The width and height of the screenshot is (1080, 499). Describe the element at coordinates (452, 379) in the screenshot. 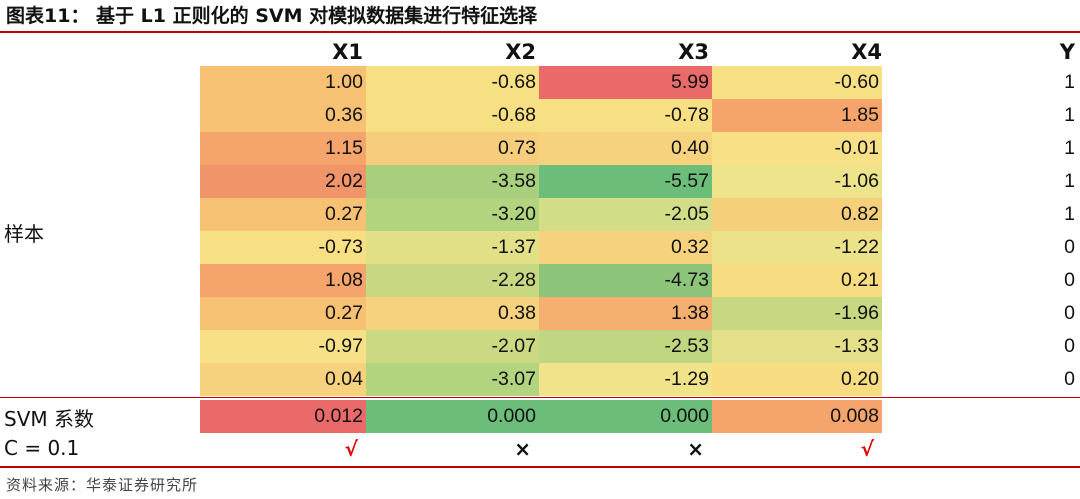

I see `table-cell: -3.07` at that location.